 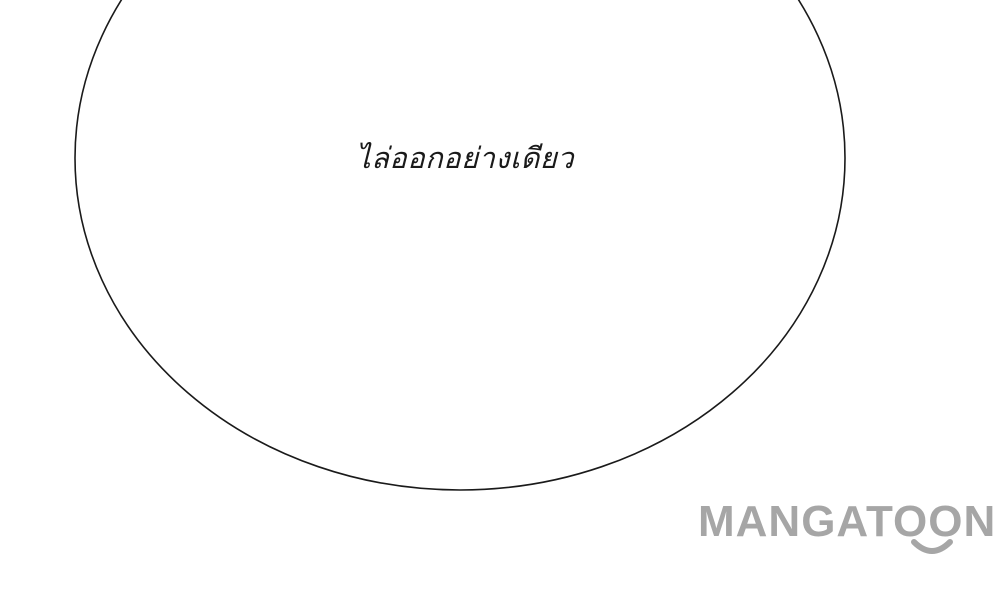 I want to click on watermark-logo: MANGATOON, so click(x=849, y=532).